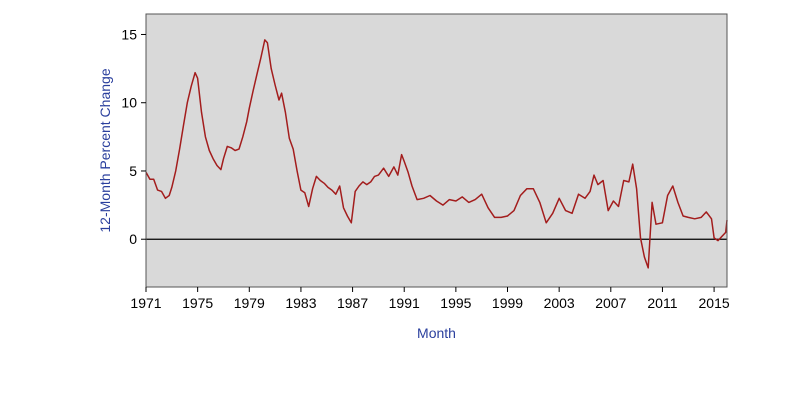 This screenshot has height=401, width=800. Describe the element at coordinates (404, 303) in the screenshot. I see `x-tick-label: 1991` at that location.